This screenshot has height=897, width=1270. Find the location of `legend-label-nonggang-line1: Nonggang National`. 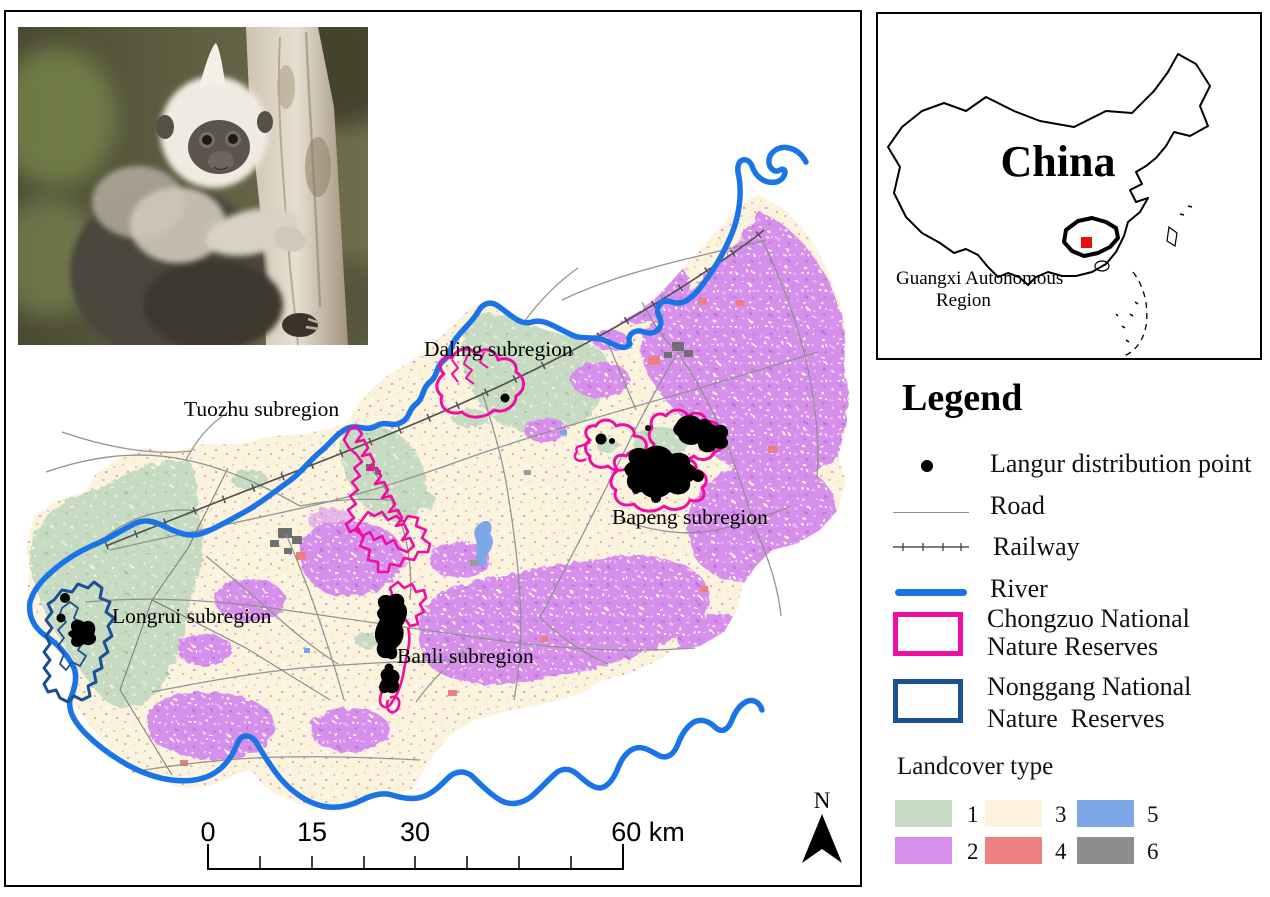

legend-label-nonggang-line1: Nonggang National is located at coordinates (1089, 686).